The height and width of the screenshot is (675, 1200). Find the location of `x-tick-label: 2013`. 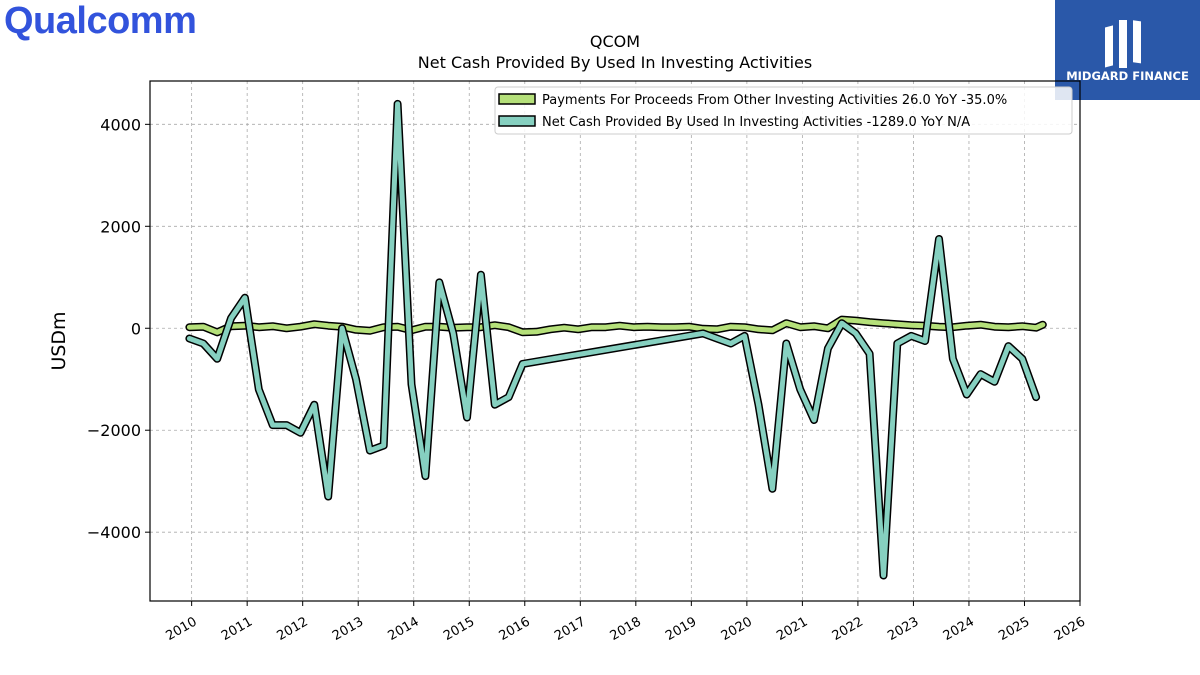

x-tick-label: 2013 is located at coordinates (348, 629).